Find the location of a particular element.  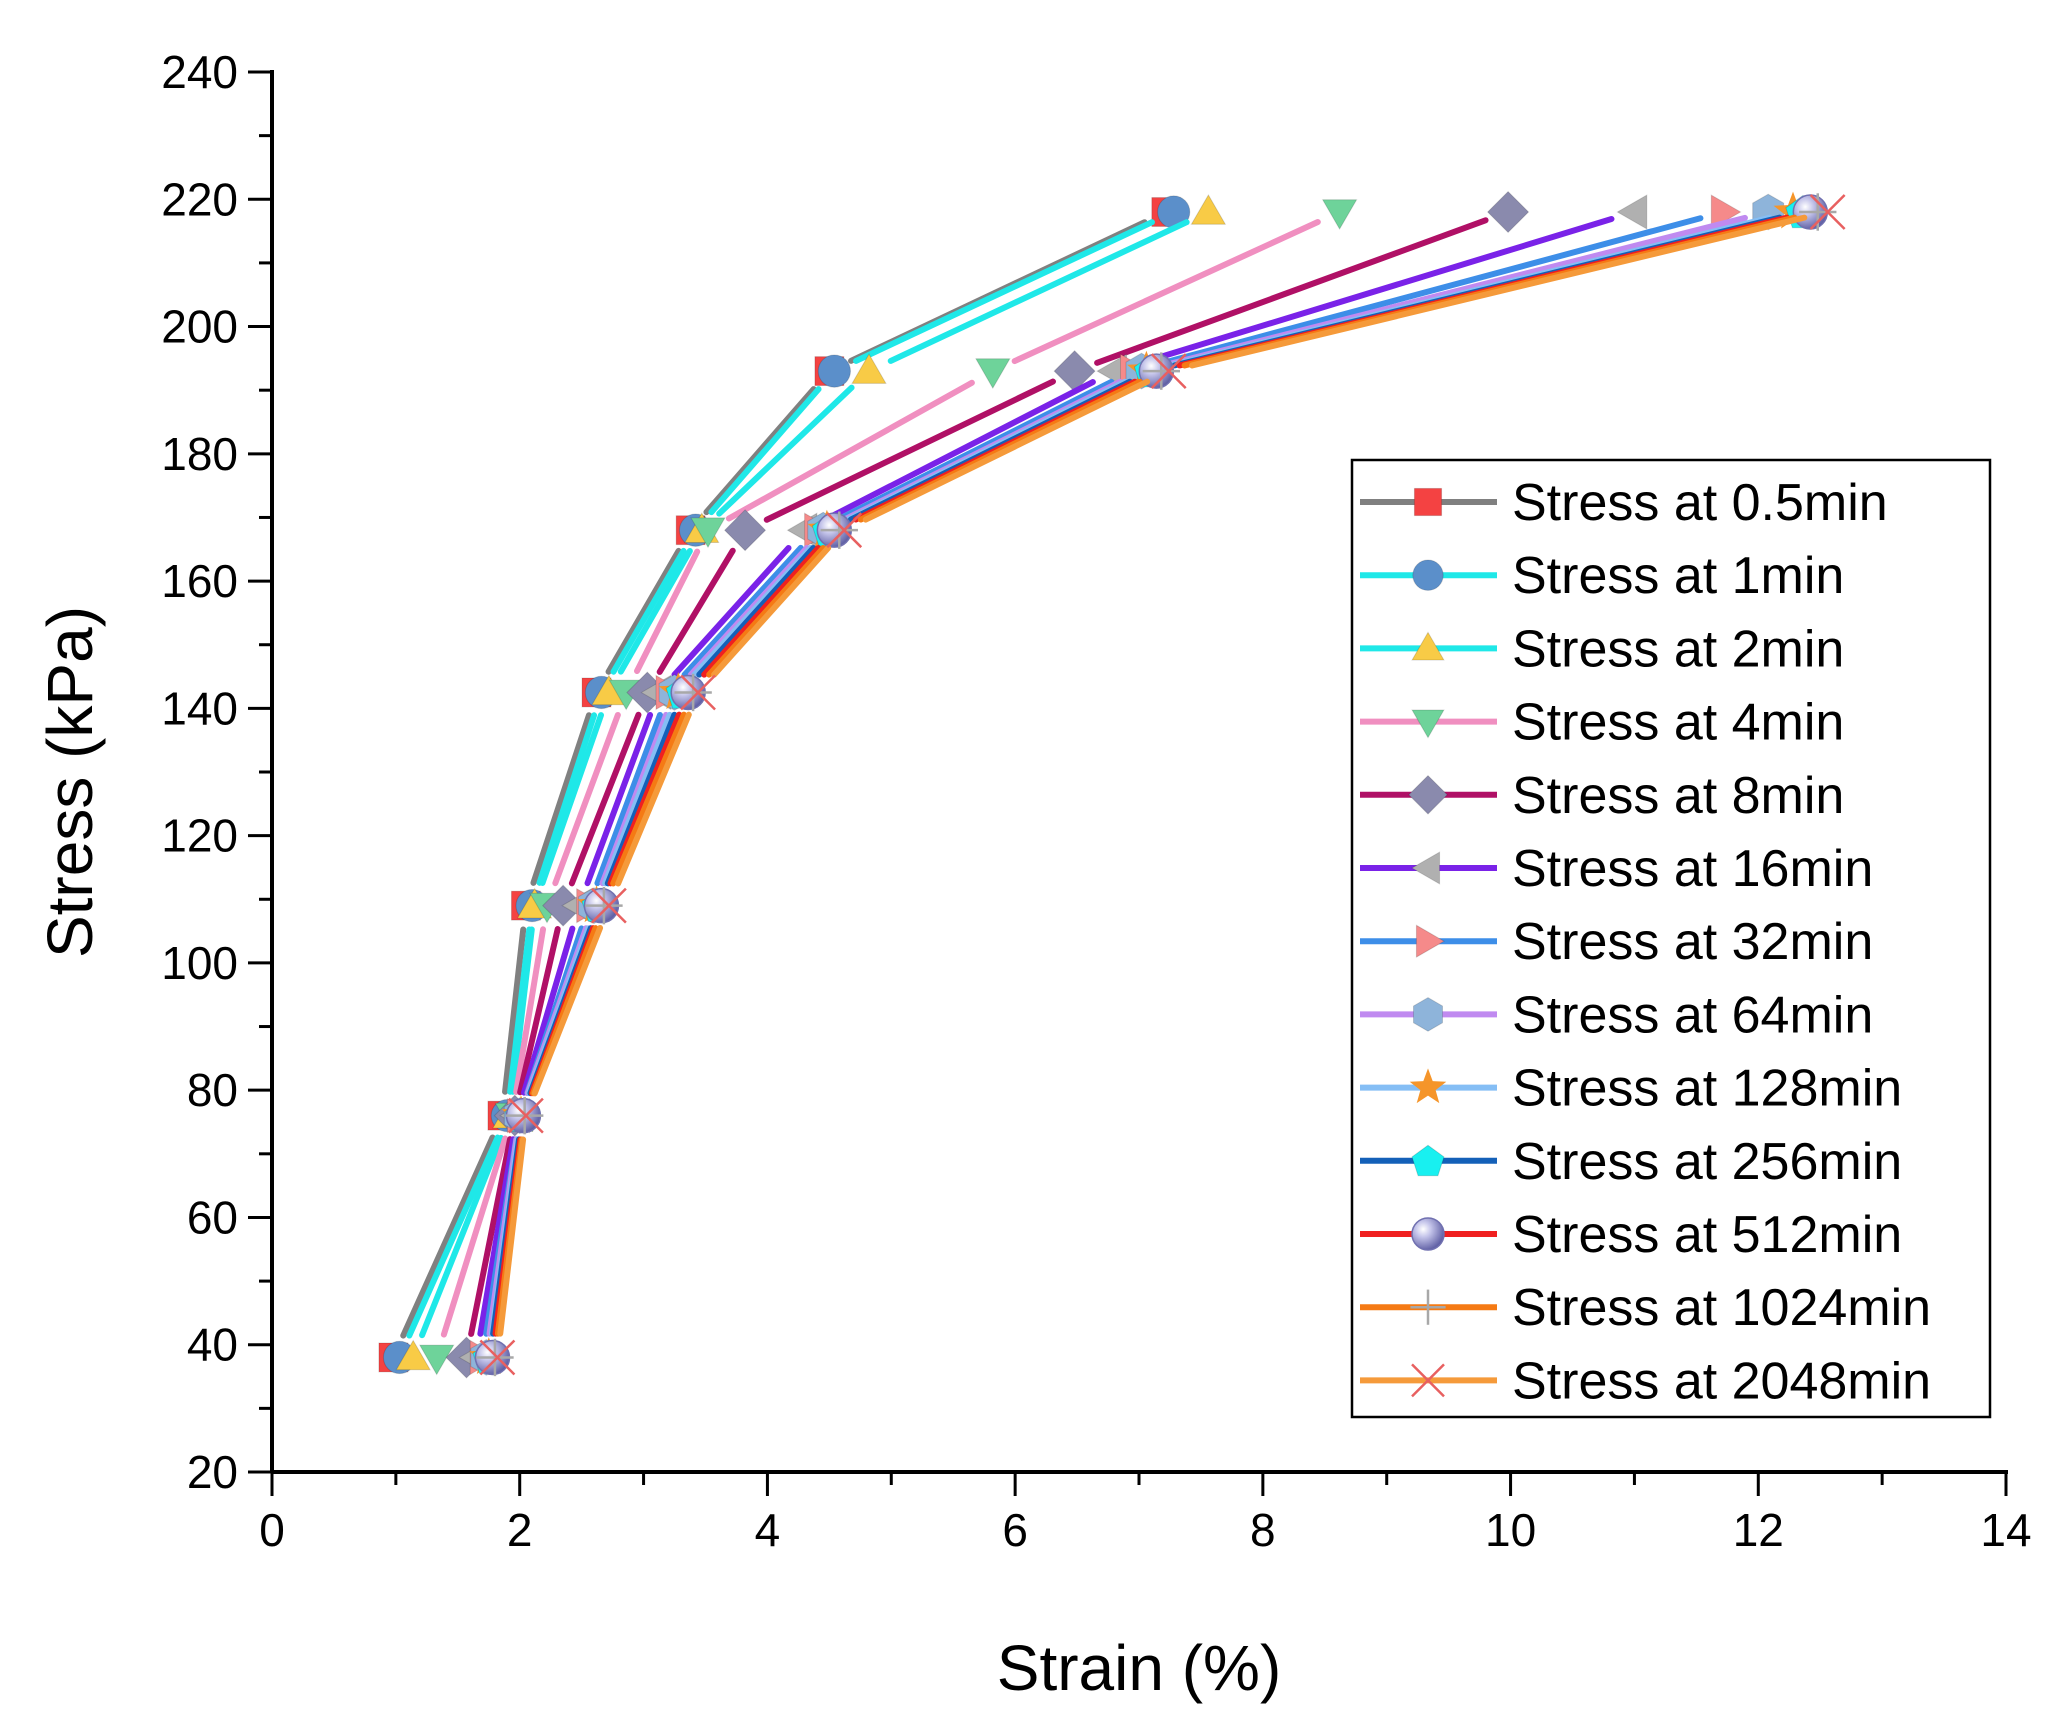

legend-label: Stress at 256min is located at coordinates (1707, 1162).